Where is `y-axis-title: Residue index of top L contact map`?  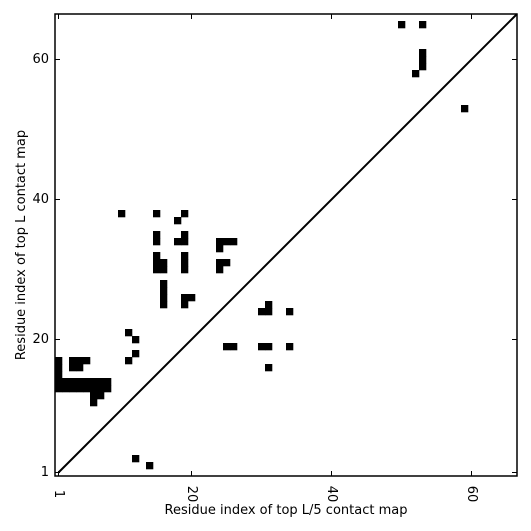
y-axis-title: Residue index of top L contact map is located at coordinates (21, 245).